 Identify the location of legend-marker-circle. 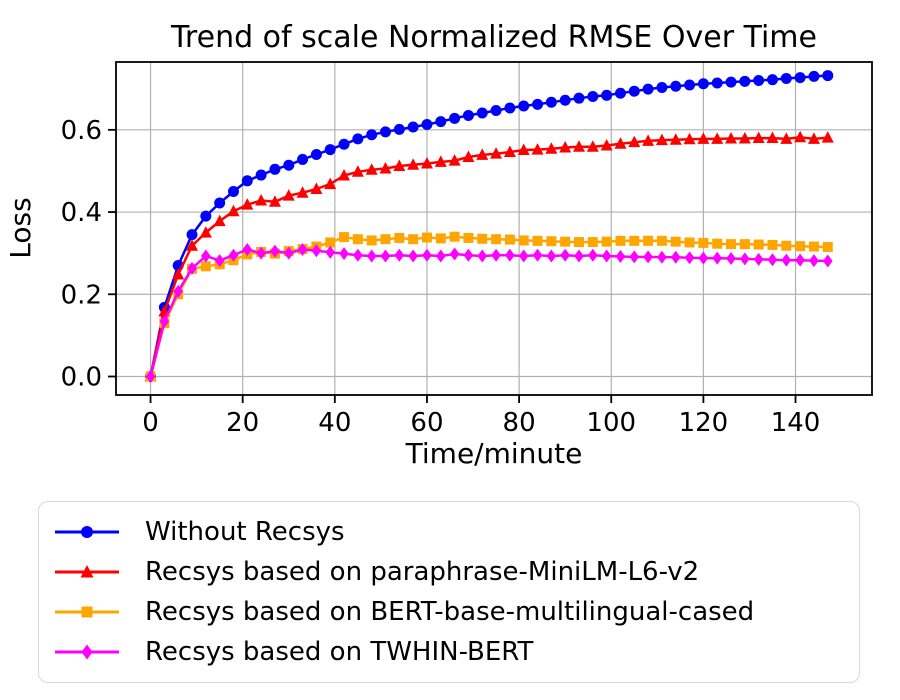
(87, 532).